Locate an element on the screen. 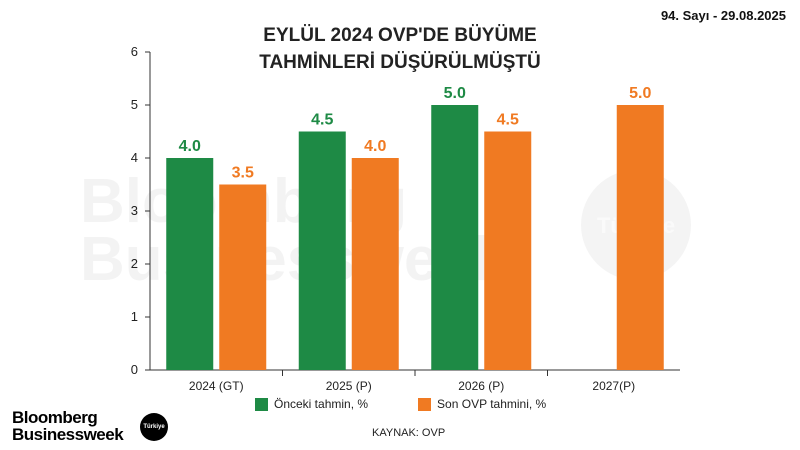 The width and height of the screenshot is (800, 450). logo-line-1: Bloomberg is located at coordinates (55, 417).